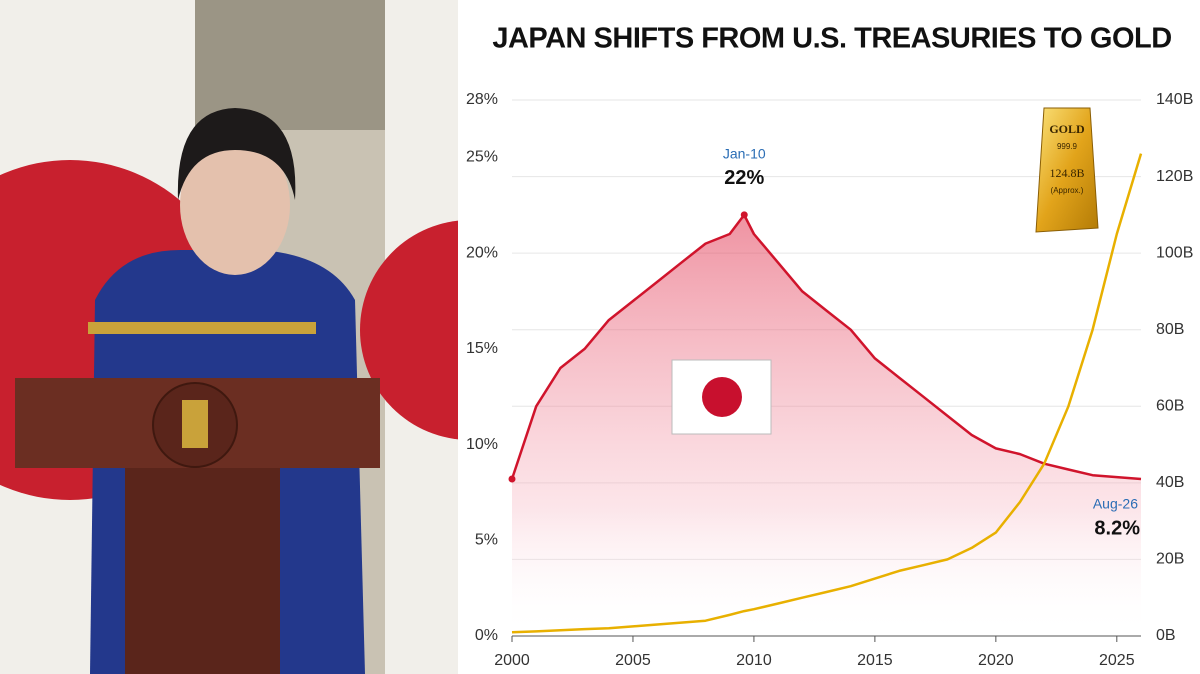 This screenshot has height=674, width=1200. Describe the element at coordinates (1117, 660) in the screenshot. I see `x-tick-label: 2025` at that location.